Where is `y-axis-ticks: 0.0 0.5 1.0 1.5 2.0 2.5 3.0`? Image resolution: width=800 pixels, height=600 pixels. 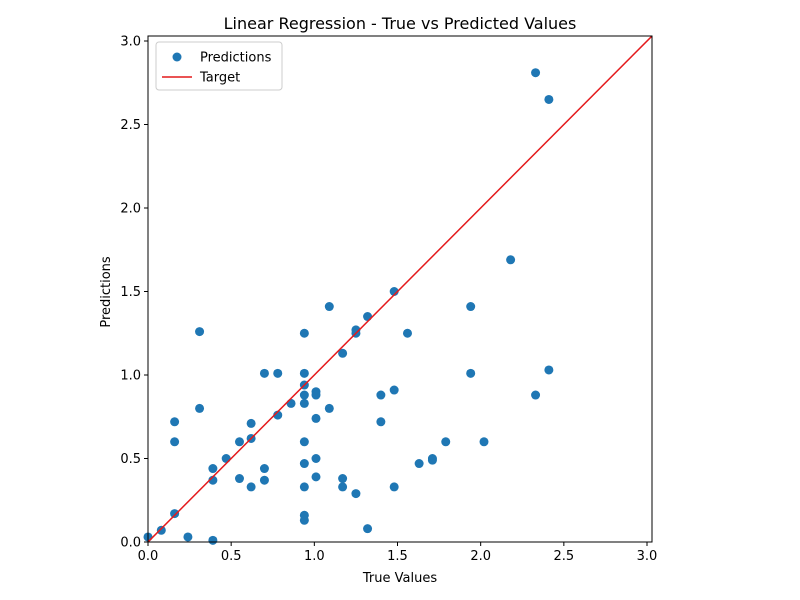 y-axis-ticks: 0.0 0.5 1.0 1.5 2.0 2.5 3.0 is located at coordinates (134, 293).